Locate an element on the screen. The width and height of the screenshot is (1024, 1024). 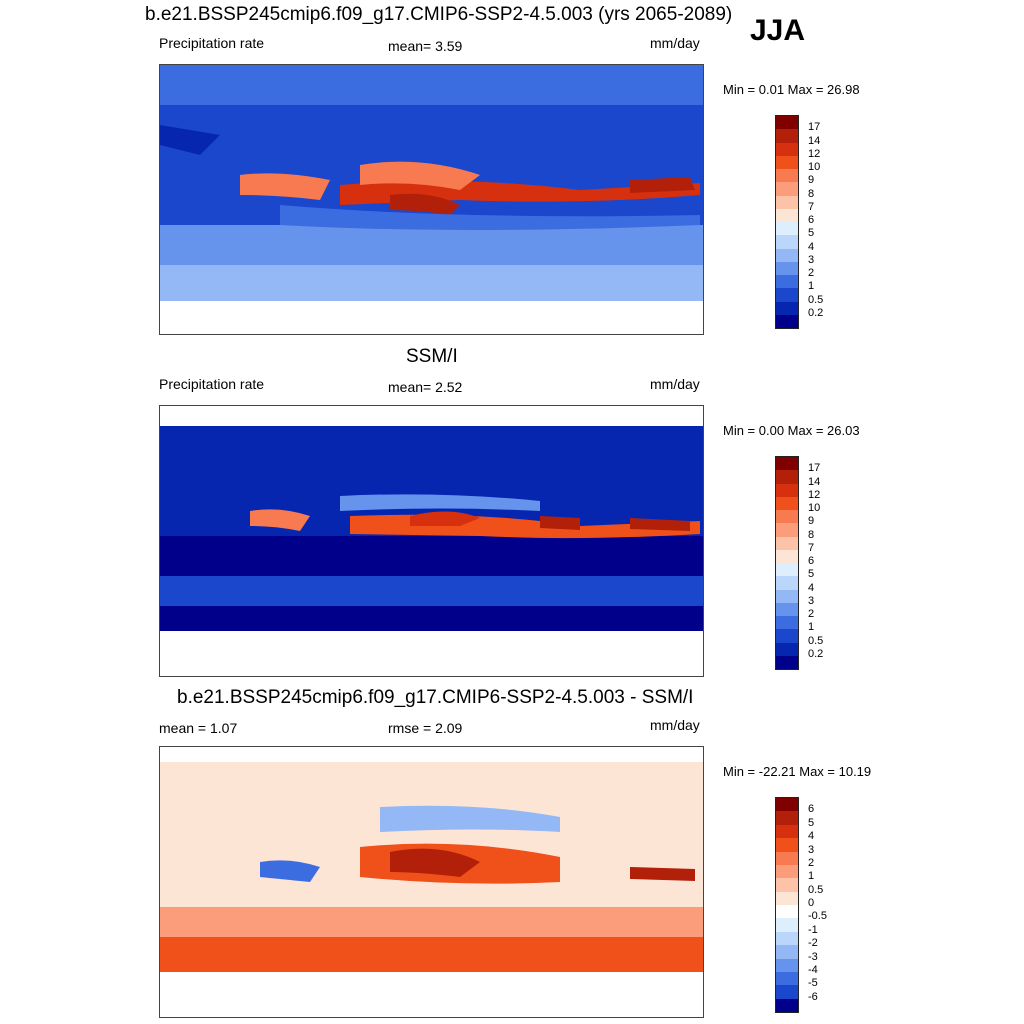
colorbar-tick-label: -2 is located at coordinates (813, 943).